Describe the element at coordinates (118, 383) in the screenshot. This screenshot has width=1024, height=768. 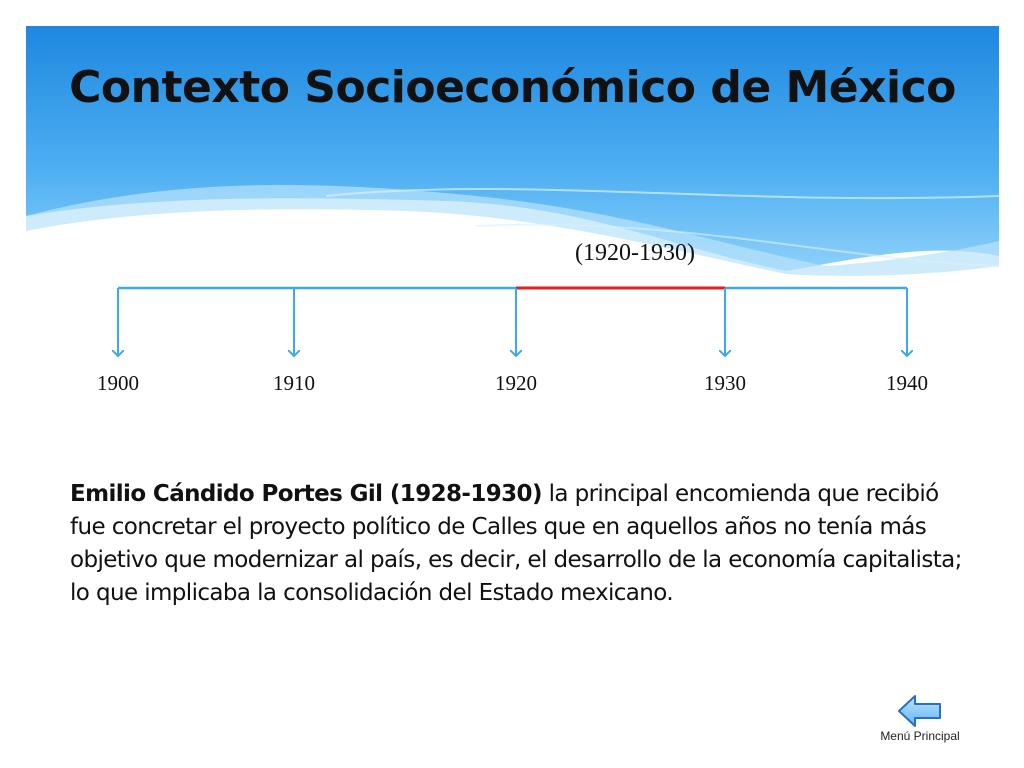
I see `year-label-1900: 1900` at that location.